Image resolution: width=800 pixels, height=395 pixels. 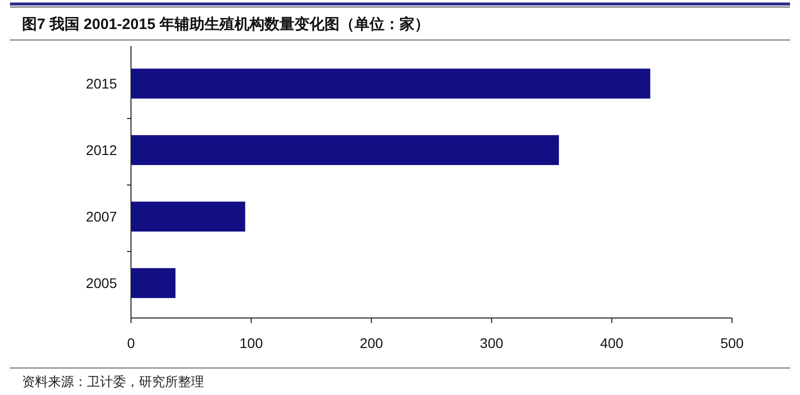 What do you see at coordinates (102, 84) in the screenshot?
I see `y-tick-label: 2015` at bounding box center [102, 84].